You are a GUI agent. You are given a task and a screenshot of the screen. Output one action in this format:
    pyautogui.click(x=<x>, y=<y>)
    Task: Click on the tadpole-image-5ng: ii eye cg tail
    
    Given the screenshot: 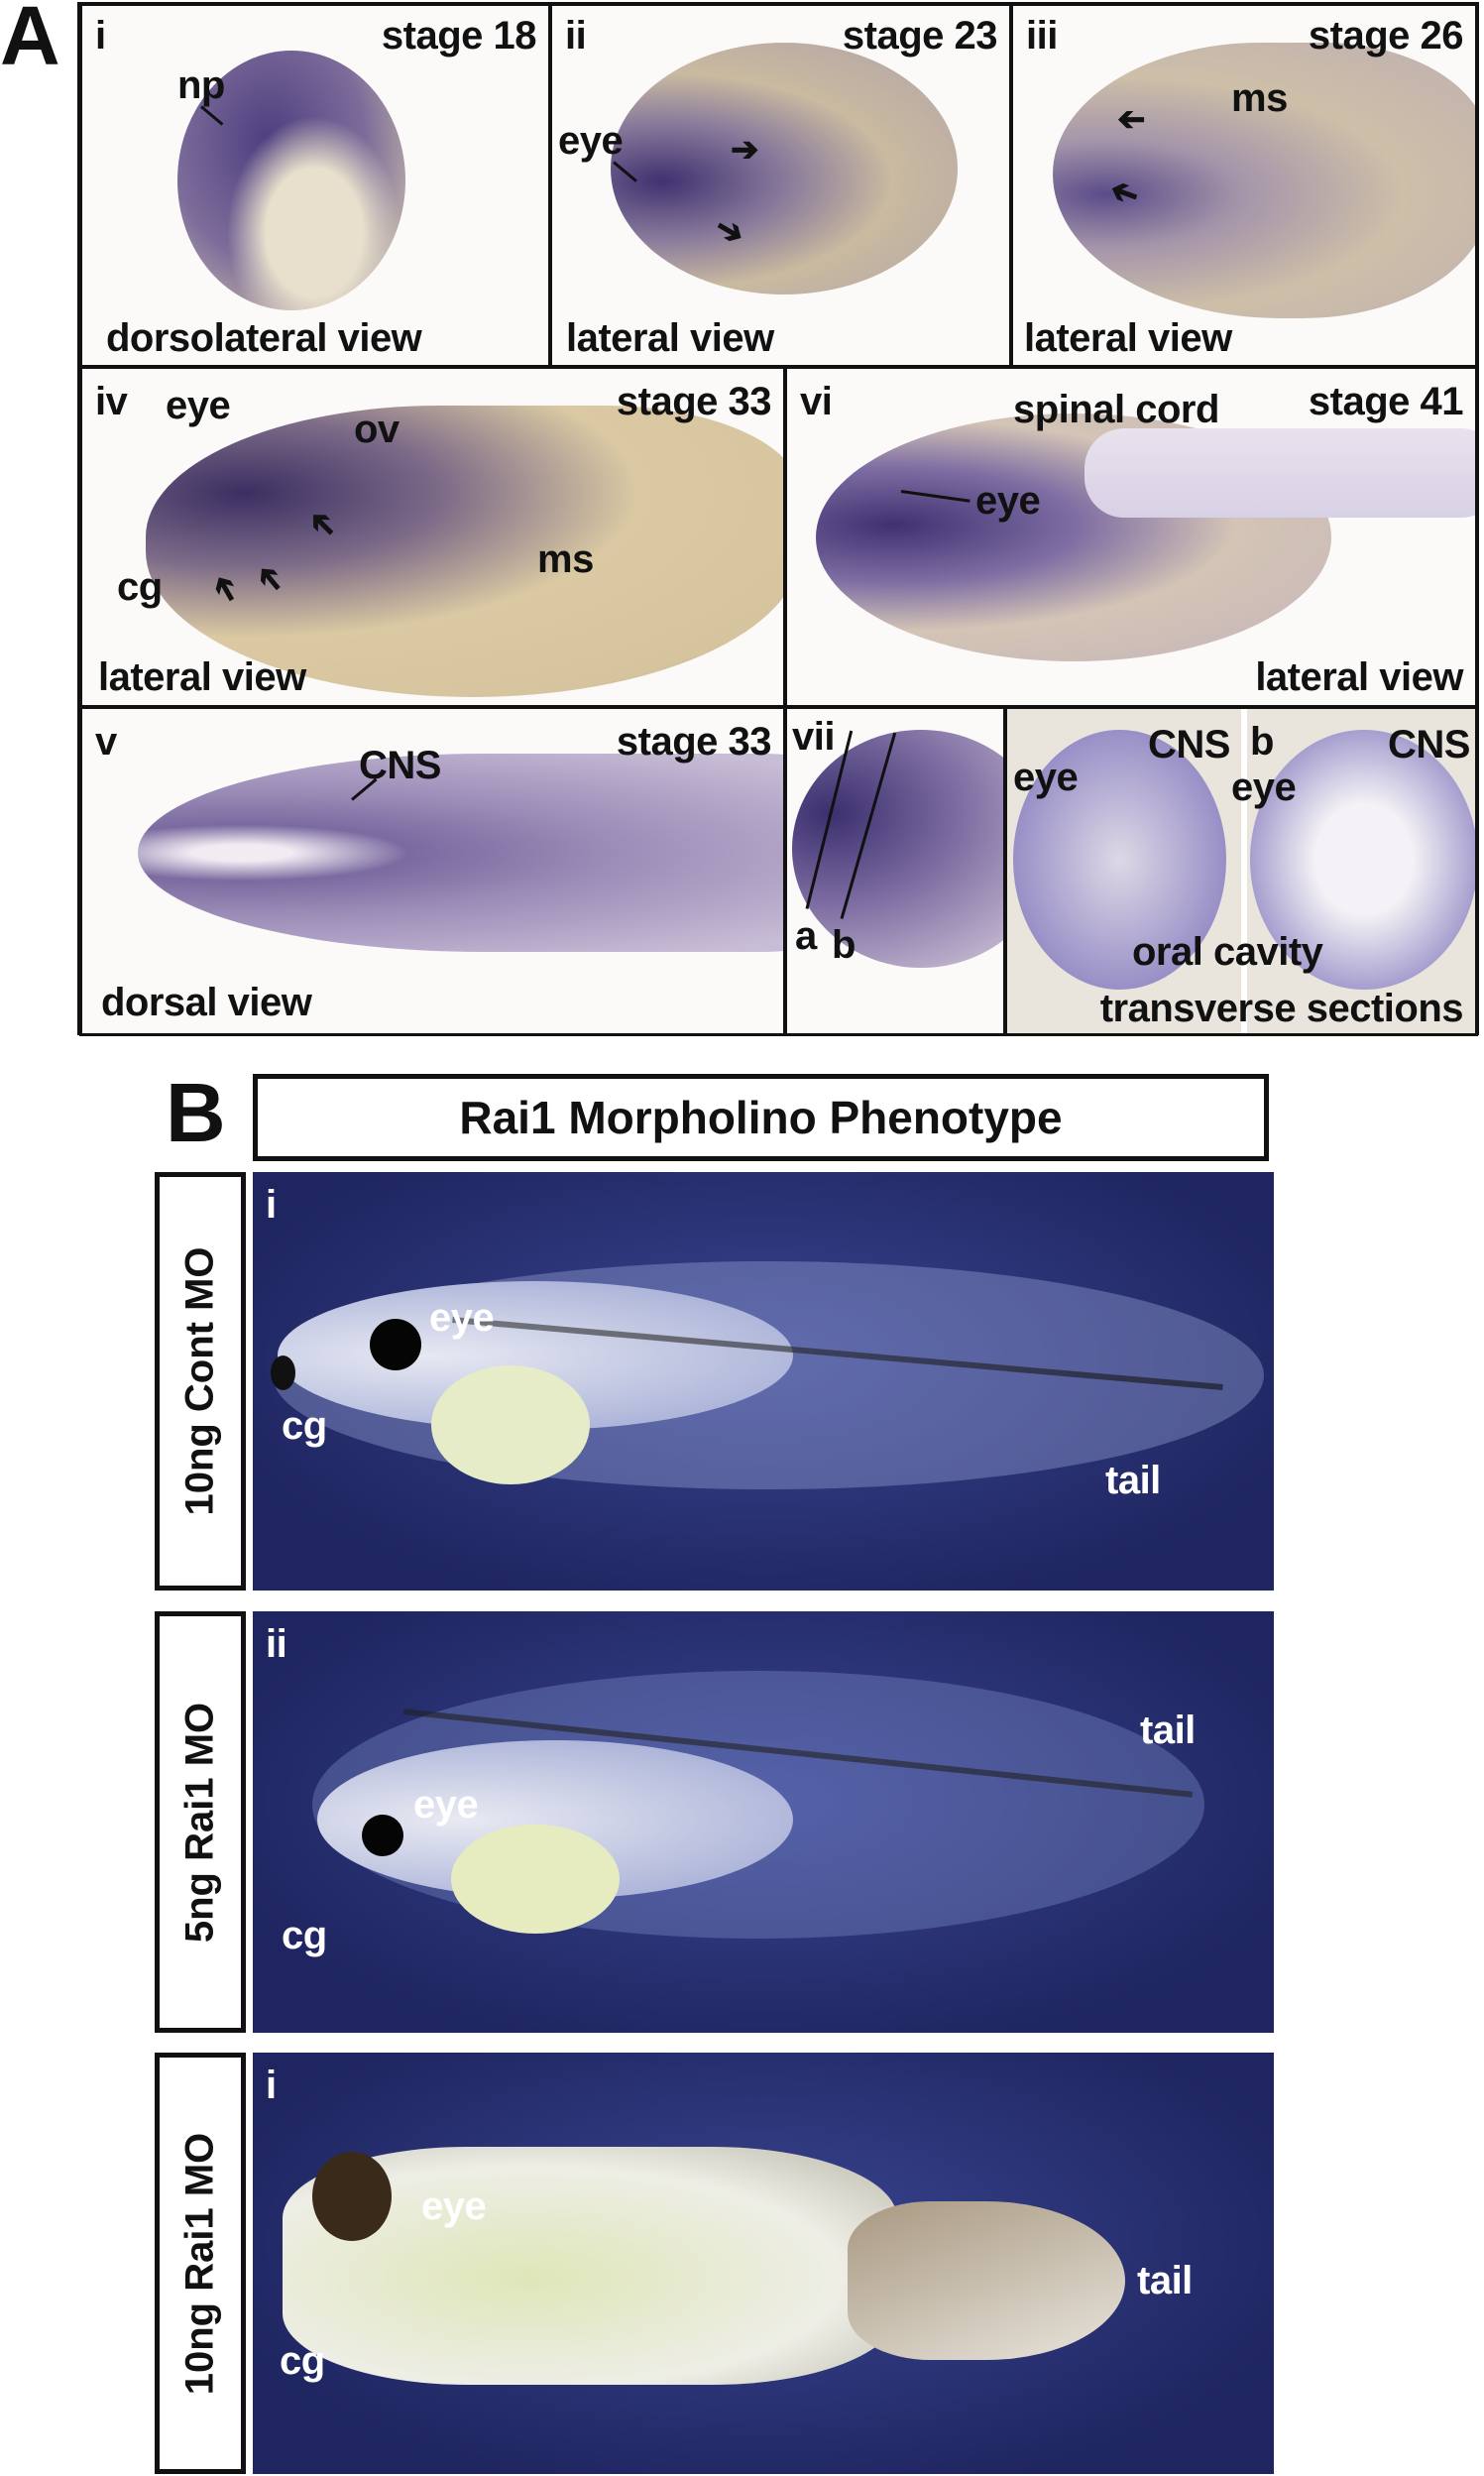 What is the action you would take?
    pyautogui.click(x=763, y=1822)
    